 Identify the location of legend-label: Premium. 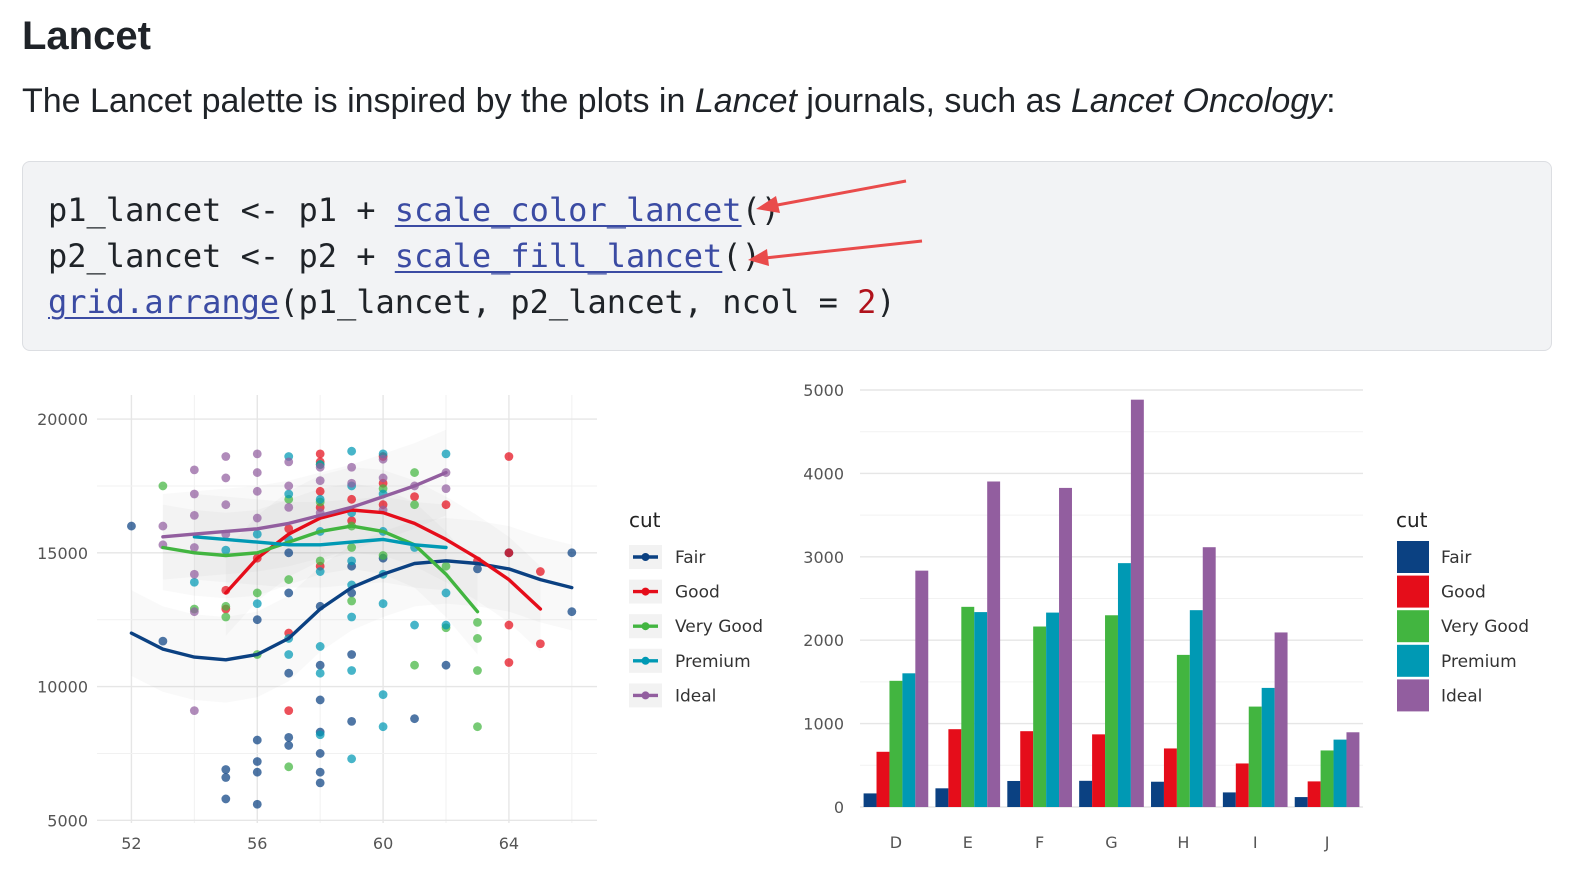
(1479, 662).